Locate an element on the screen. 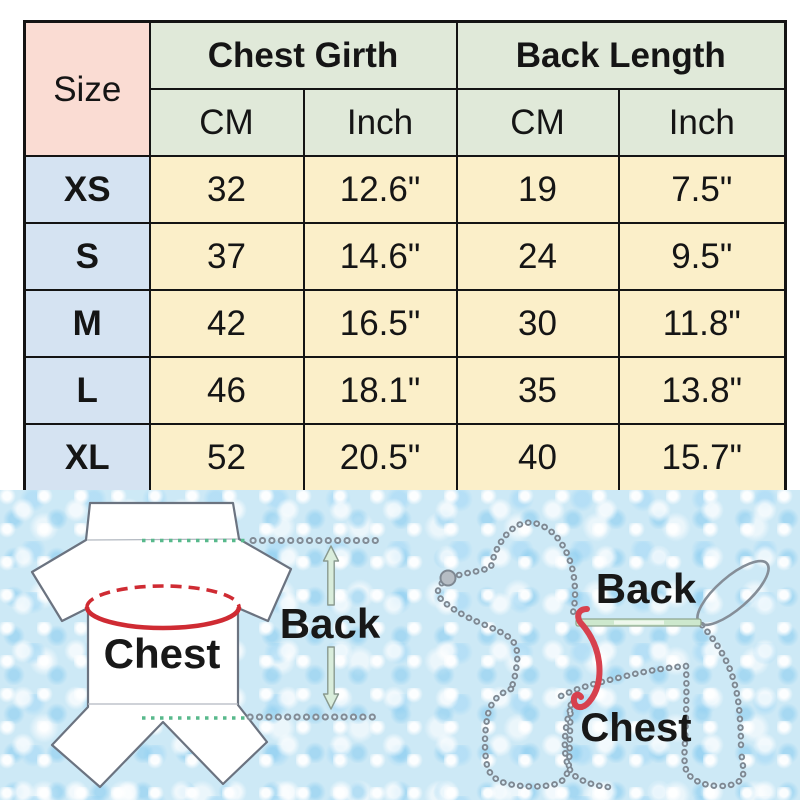  table-row: M 42 16.5" 30 11.8" is located at coordinates (405, 323).